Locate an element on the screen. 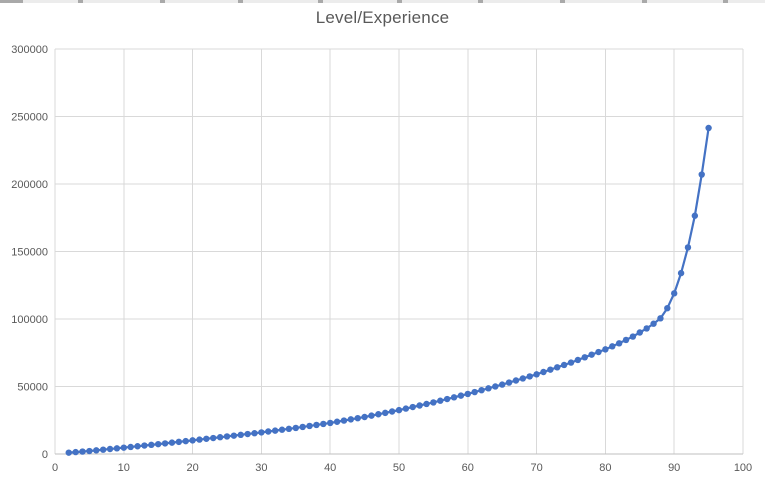  x-tick-label: 90 is located at coordinates (674, 468).